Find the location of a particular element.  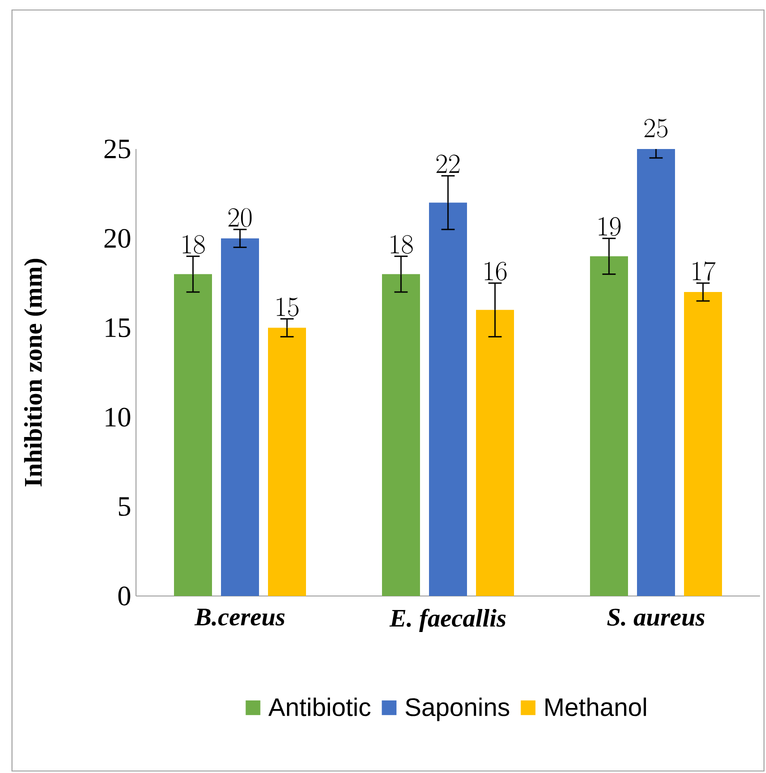

legend-label: Methanol is located at coordinates (596, 707).